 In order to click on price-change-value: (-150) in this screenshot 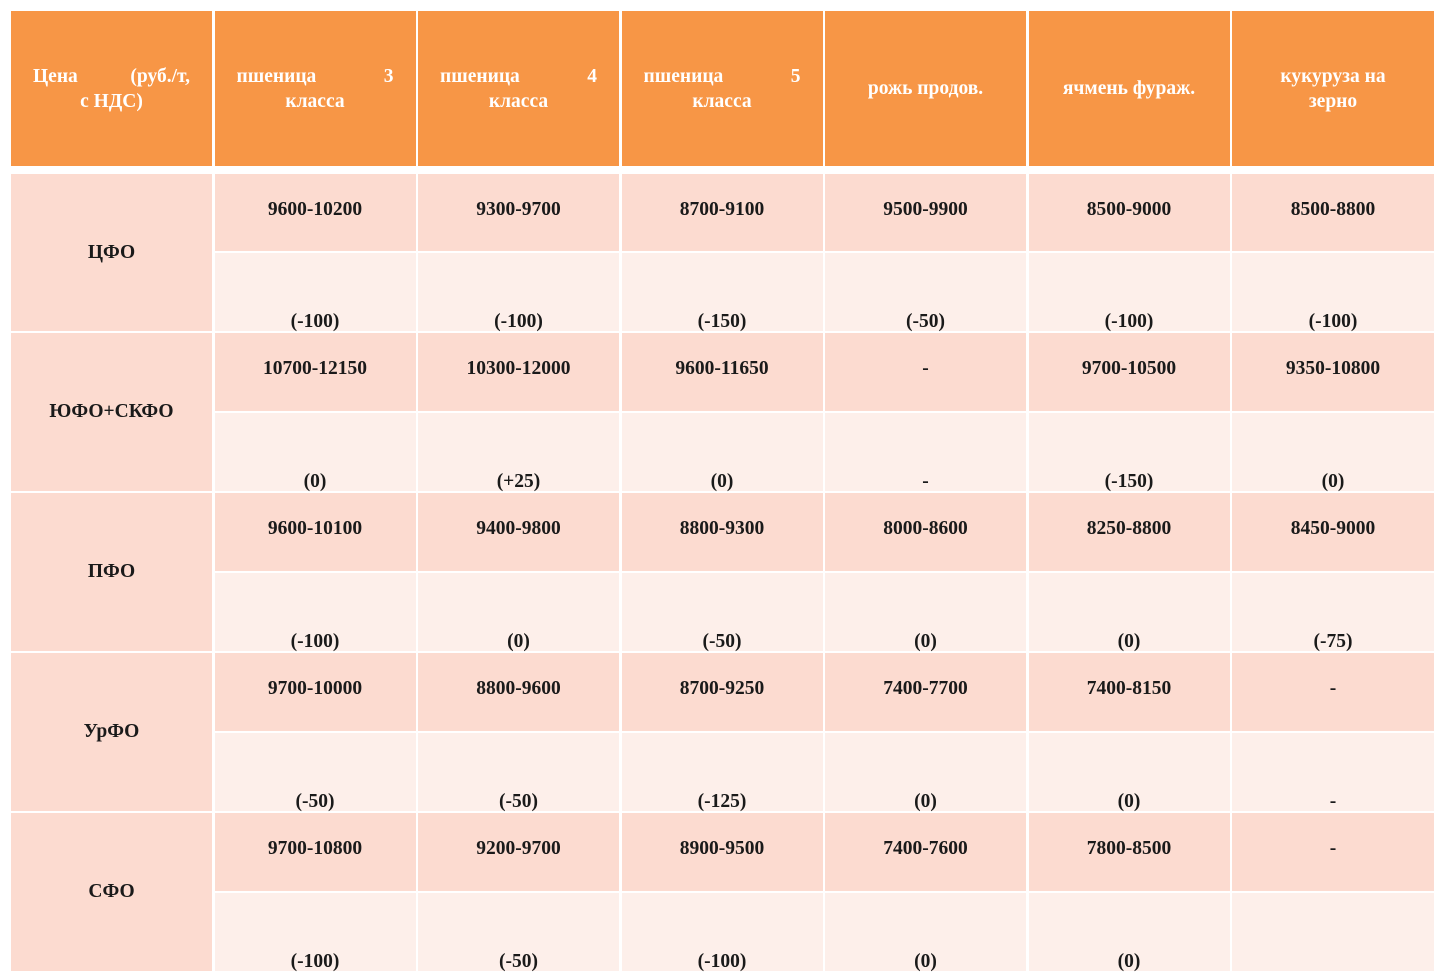, I will do `click(722, 321)`.